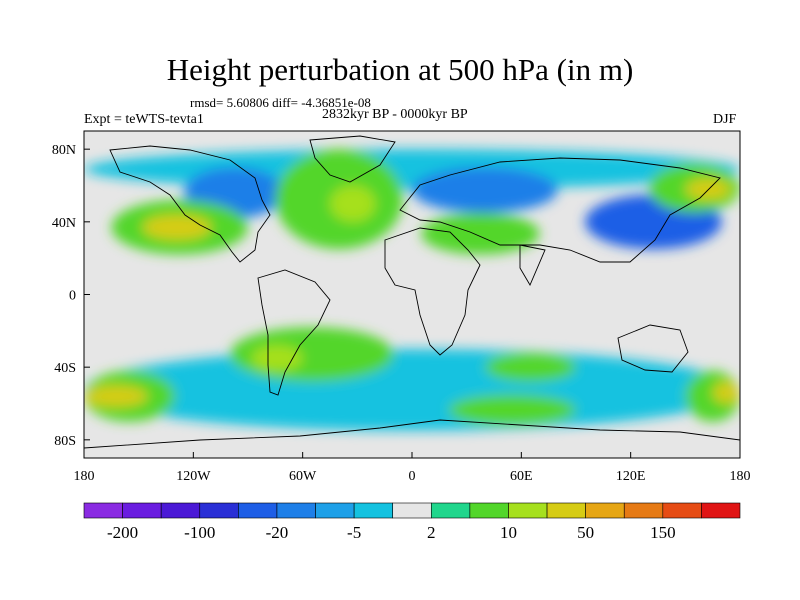  What do you see at coordinates (122, 532) in the screenshot?
I see `colorbar-label-0: -200` at bounding box center [122, 532].